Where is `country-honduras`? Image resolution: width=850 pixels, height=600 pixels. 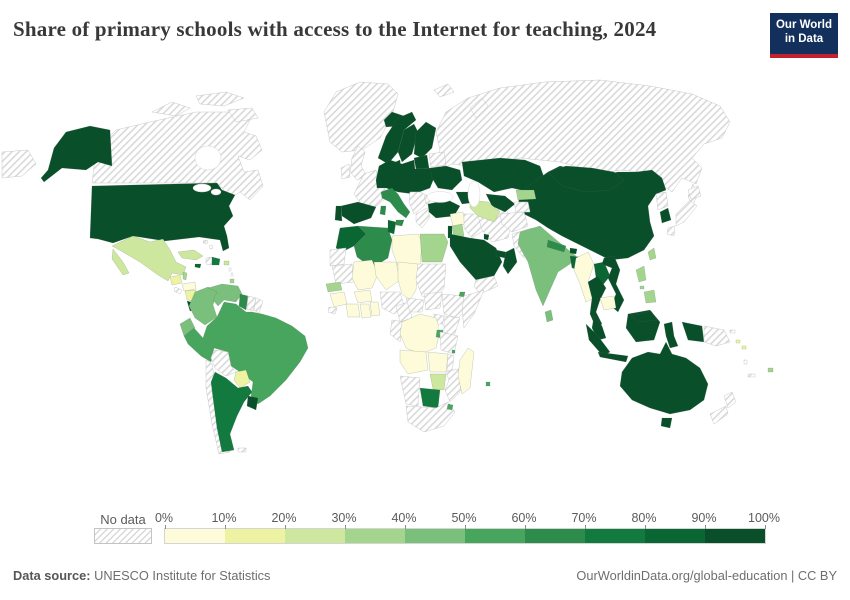 country-honduras is located at coordinates (189, 286).